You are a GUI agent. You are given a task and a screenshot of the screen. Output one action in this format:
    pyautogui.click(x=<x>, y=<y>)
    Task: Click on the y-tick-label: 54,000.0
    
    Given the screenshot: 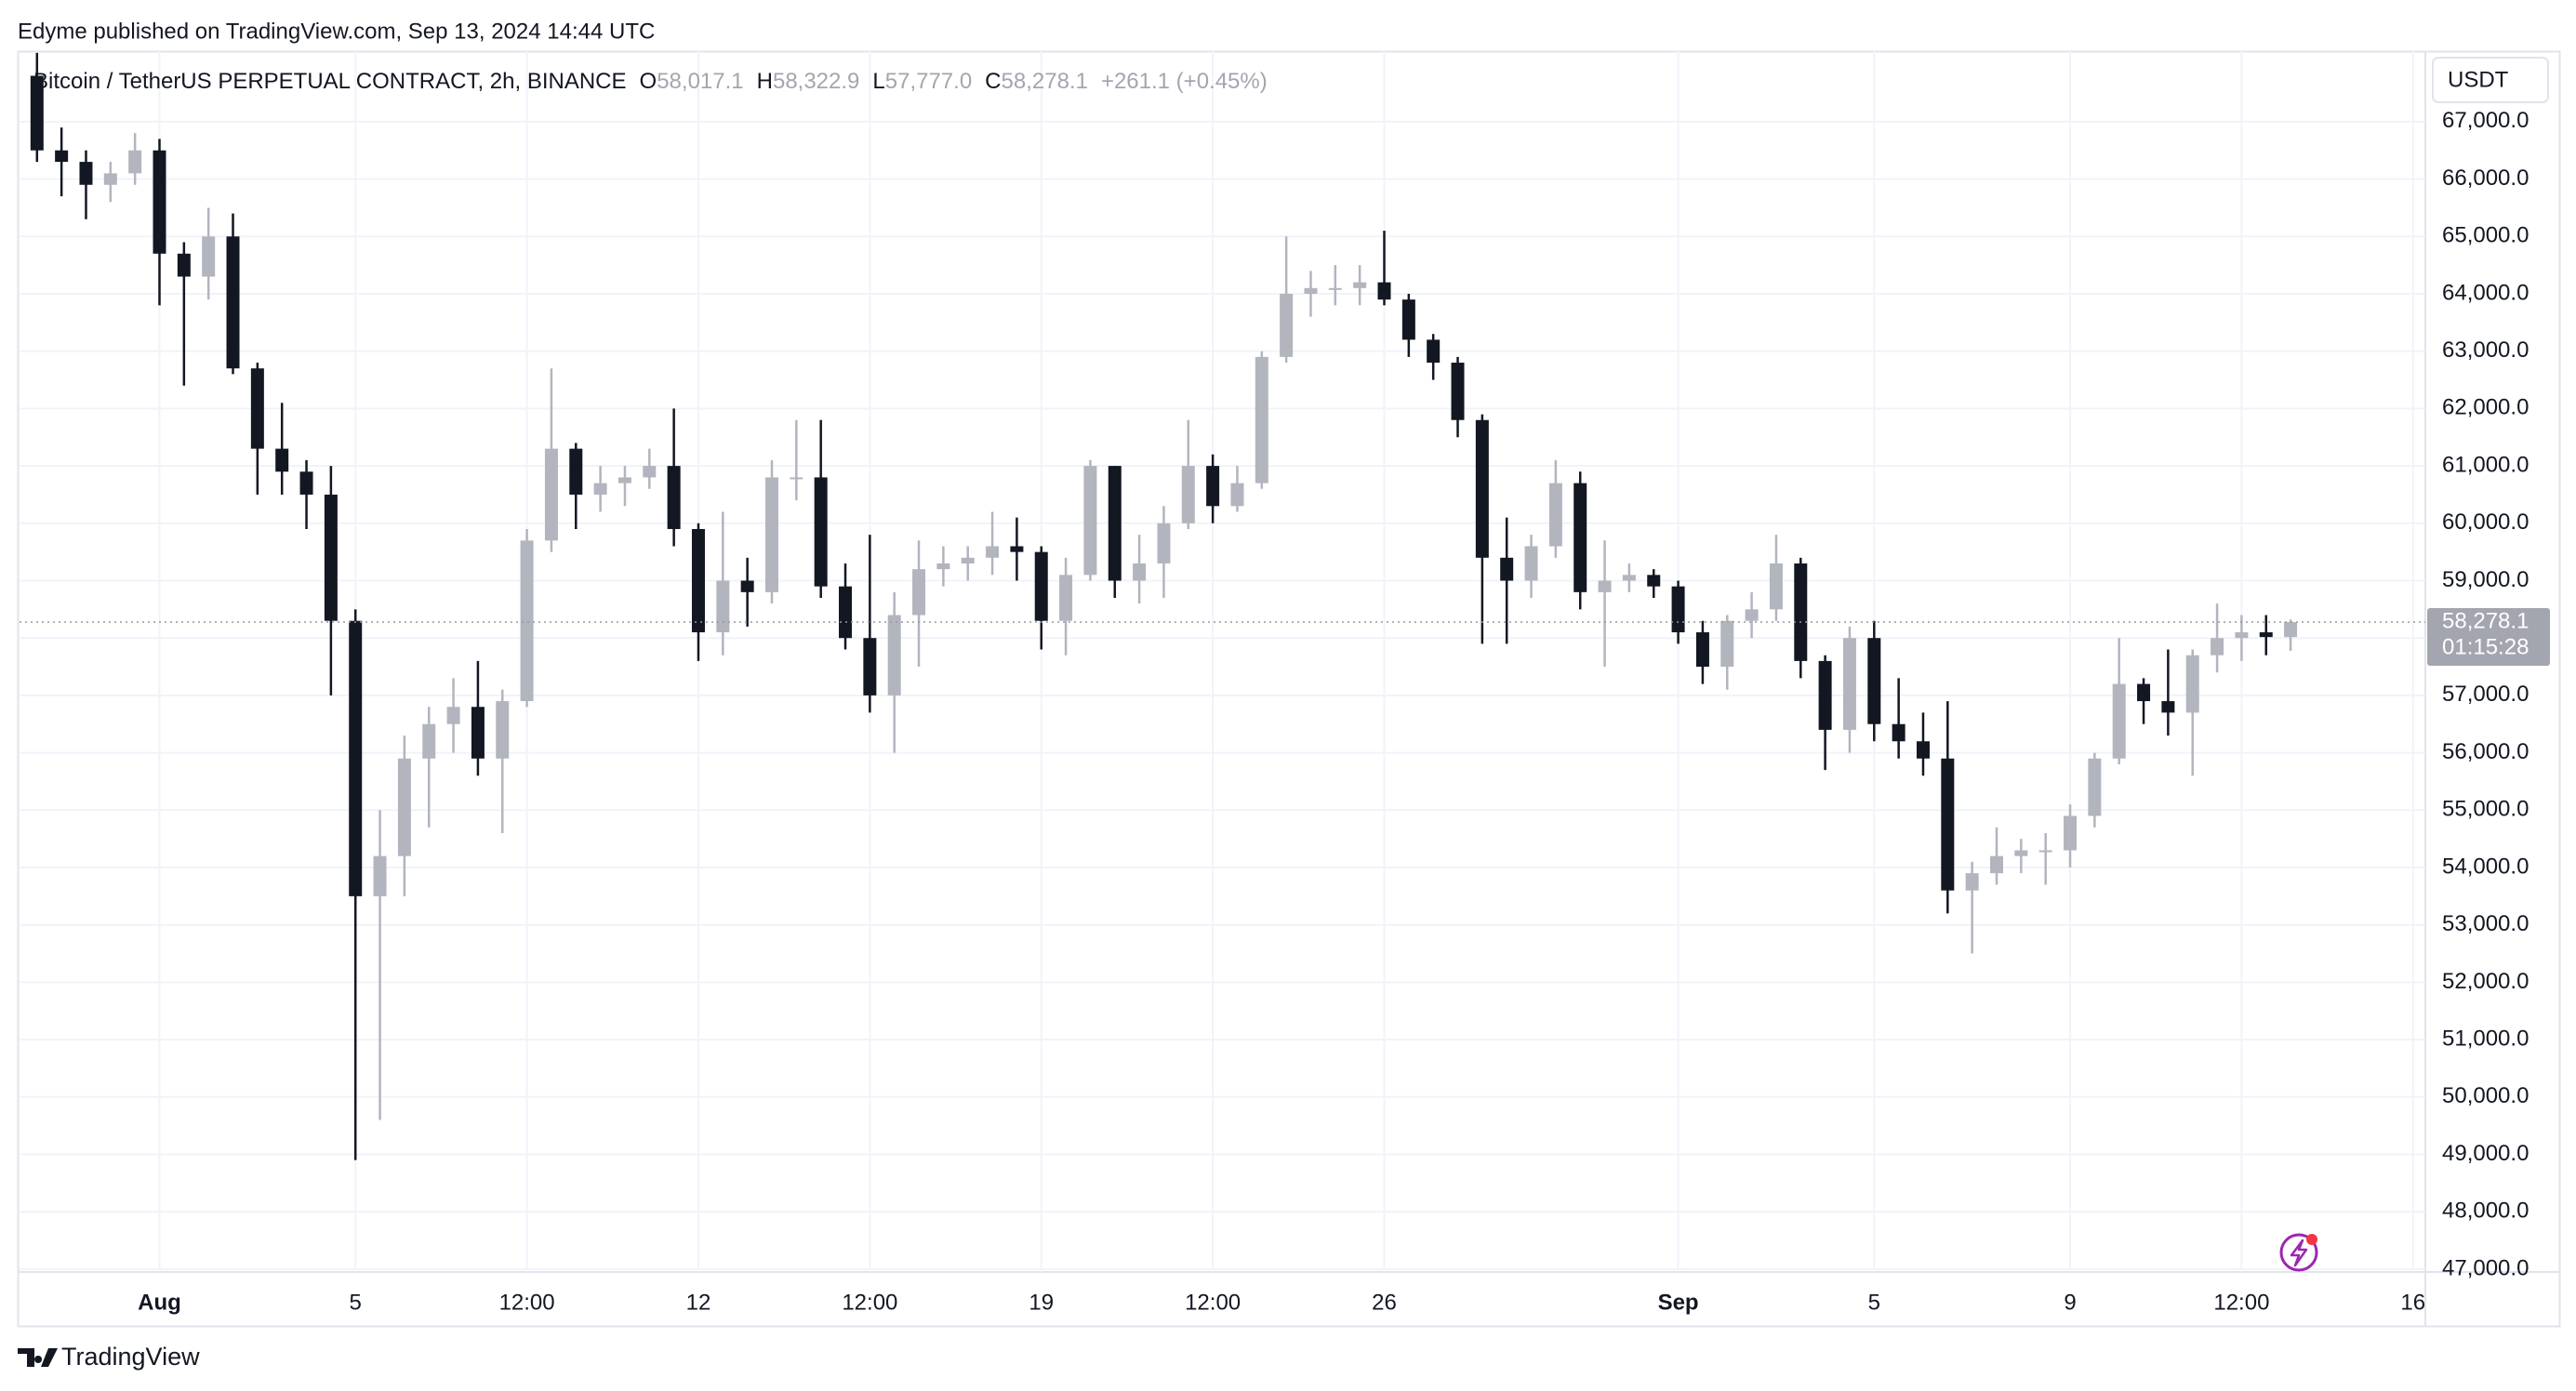 What is the action you would take?
    pyautogui.click(x=2485, y=866)
    